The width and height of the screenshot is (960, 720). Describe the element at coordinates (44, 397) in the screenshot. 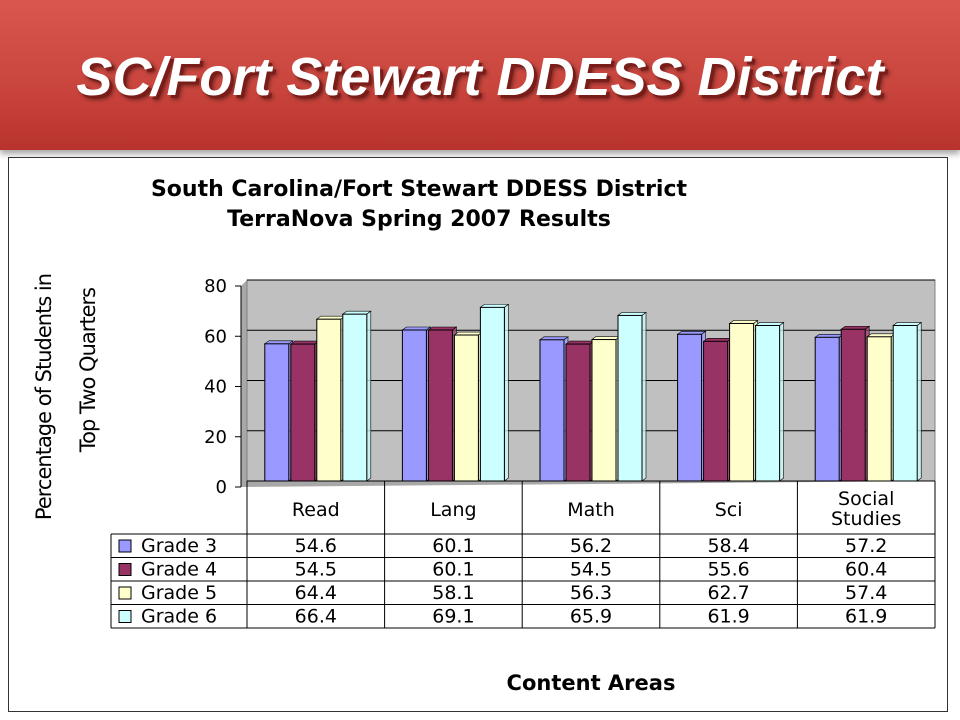

I see `y-axis-label-line1: Percentage of Students in` at that location.